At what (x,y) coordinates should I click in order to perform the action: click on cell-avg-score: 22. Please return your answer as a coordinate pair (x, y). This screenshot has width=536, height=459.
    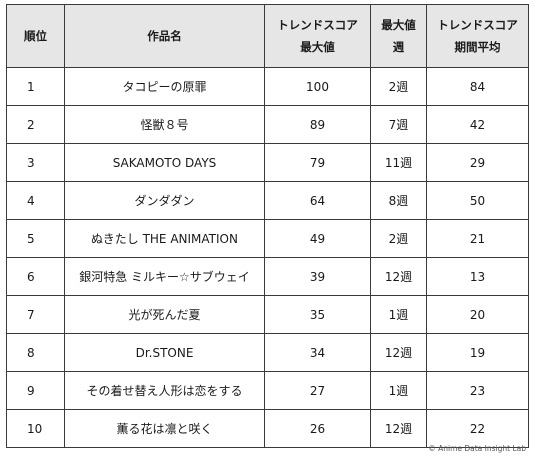
    Looking at the image, I should click on (477, 428).